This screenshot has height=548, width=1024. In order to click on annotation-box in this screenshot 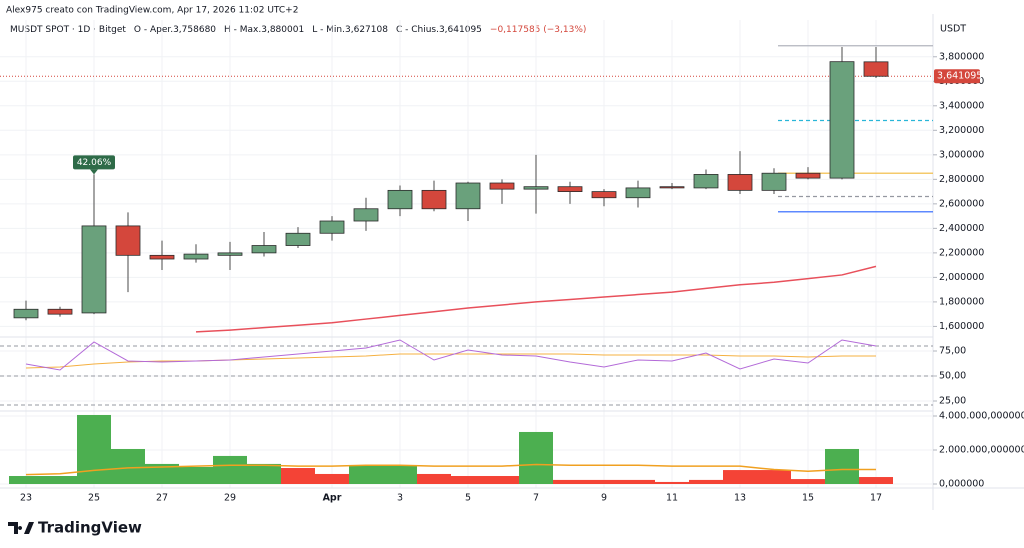, I will do `click(94, 162)`.